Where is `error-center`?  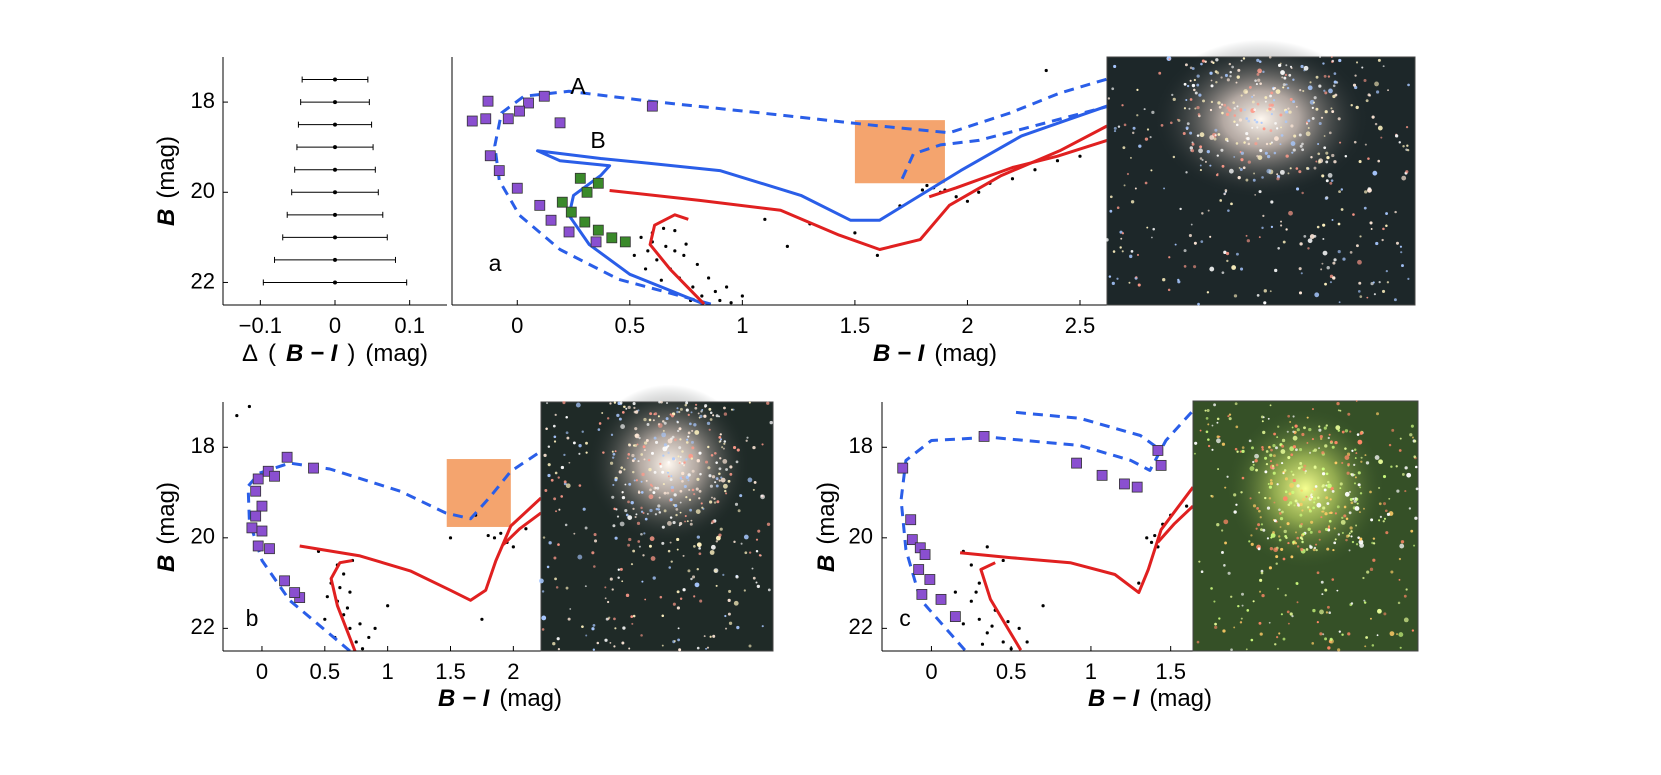
error-center is located at coordinates (335, 214).